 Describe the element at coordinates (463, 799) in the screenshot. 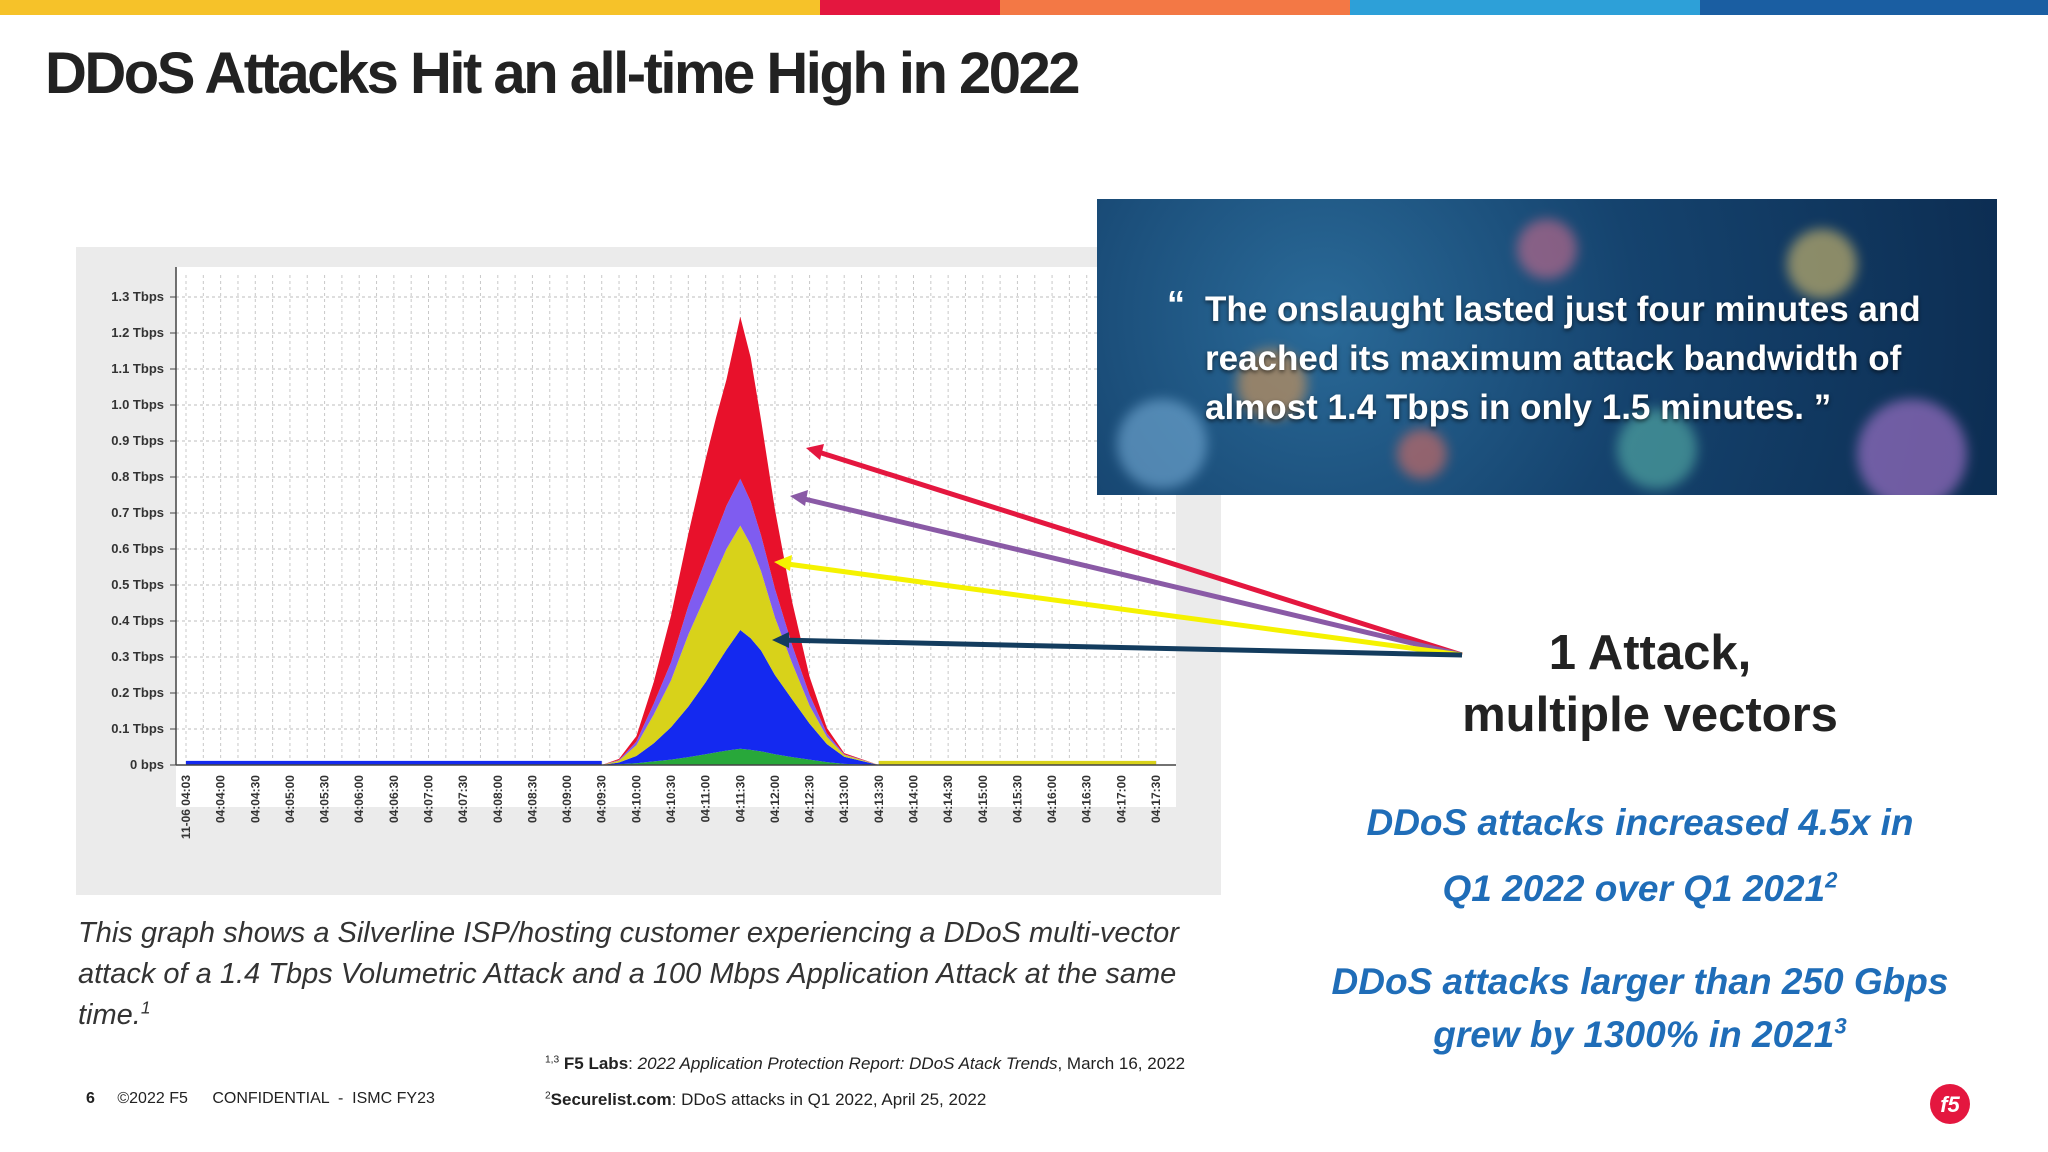

I see `x-tick-label: 04:07:30` at that location.